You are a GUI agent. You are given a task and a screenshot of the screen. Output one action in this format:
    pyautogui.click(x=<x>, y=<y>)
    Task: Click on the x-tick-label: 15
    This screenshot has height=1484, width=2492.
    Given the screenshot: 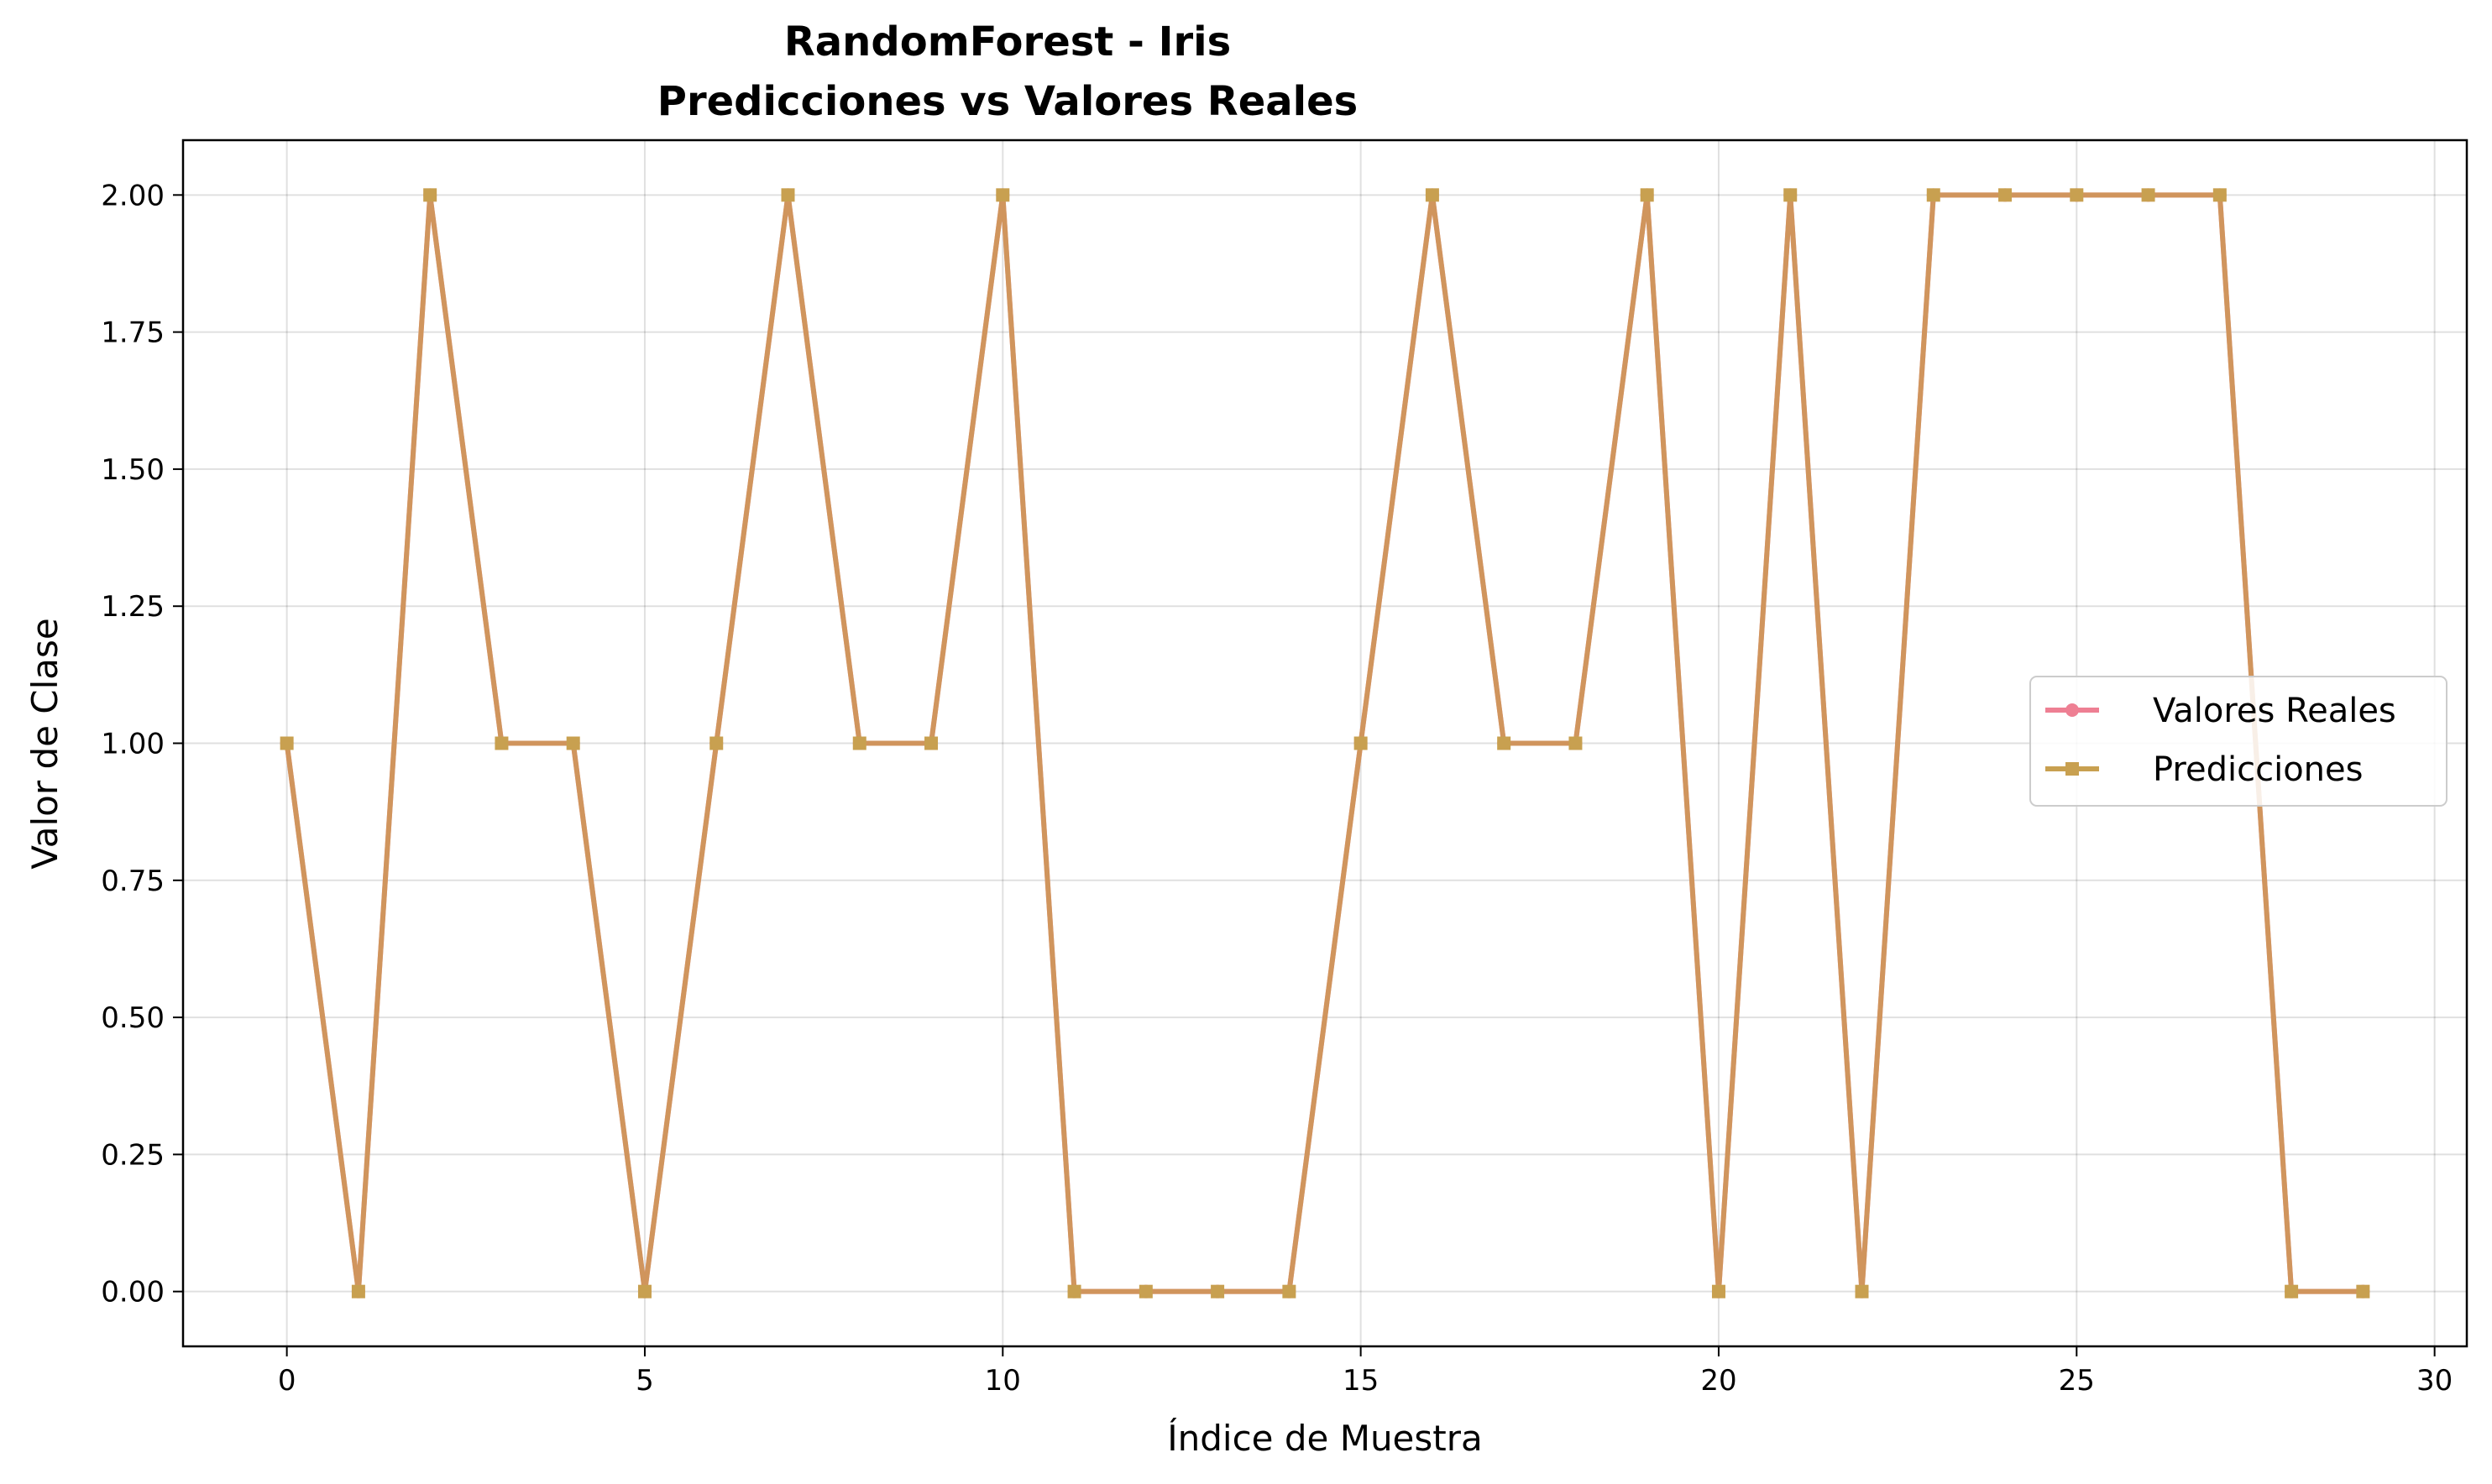 What is the action you would take?
    pyautogui.click(x=1361, y=1381)
    